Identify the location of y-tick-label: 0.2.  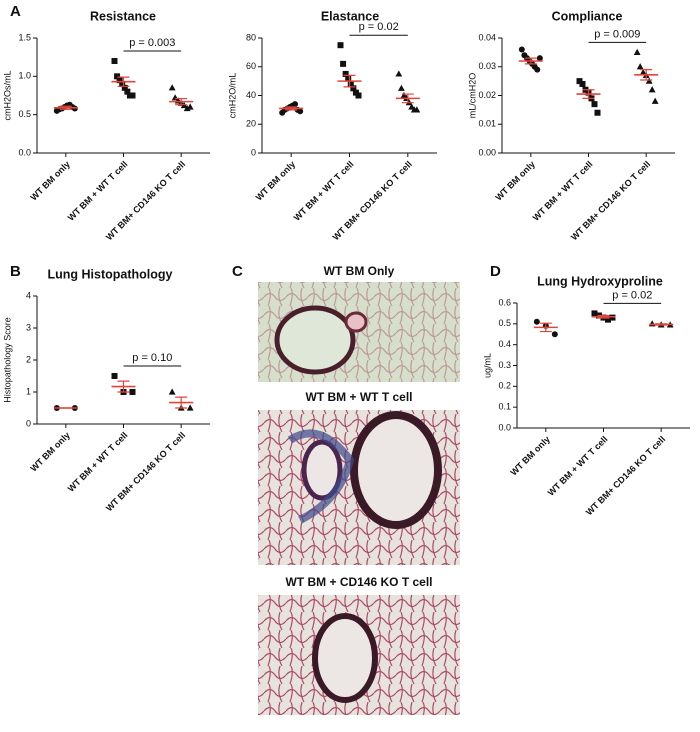
(504, 386).